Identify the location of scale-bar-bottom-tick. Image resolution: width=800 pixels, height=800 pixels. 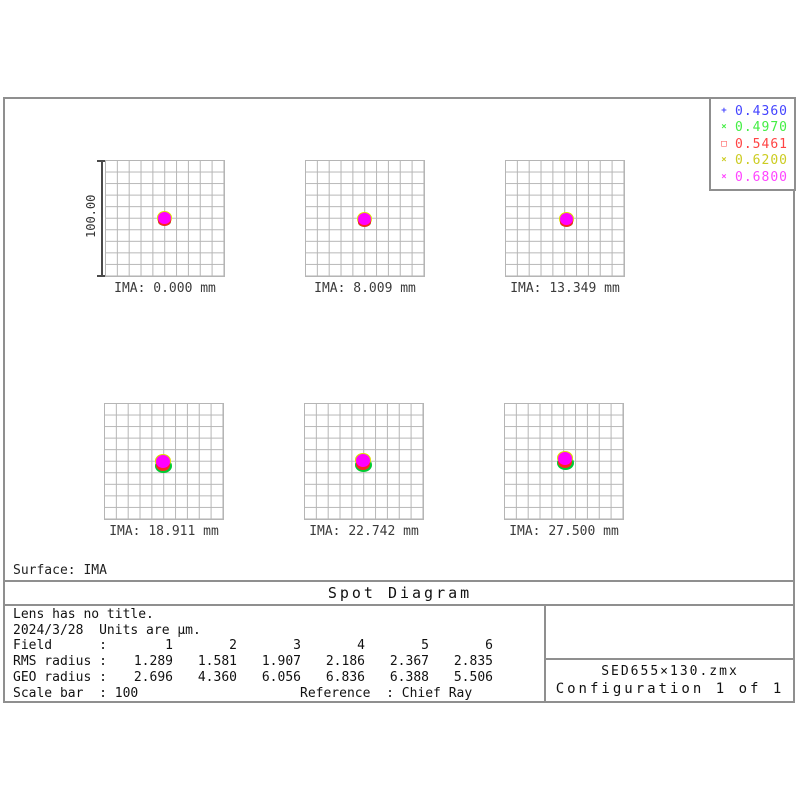
(101, 276).